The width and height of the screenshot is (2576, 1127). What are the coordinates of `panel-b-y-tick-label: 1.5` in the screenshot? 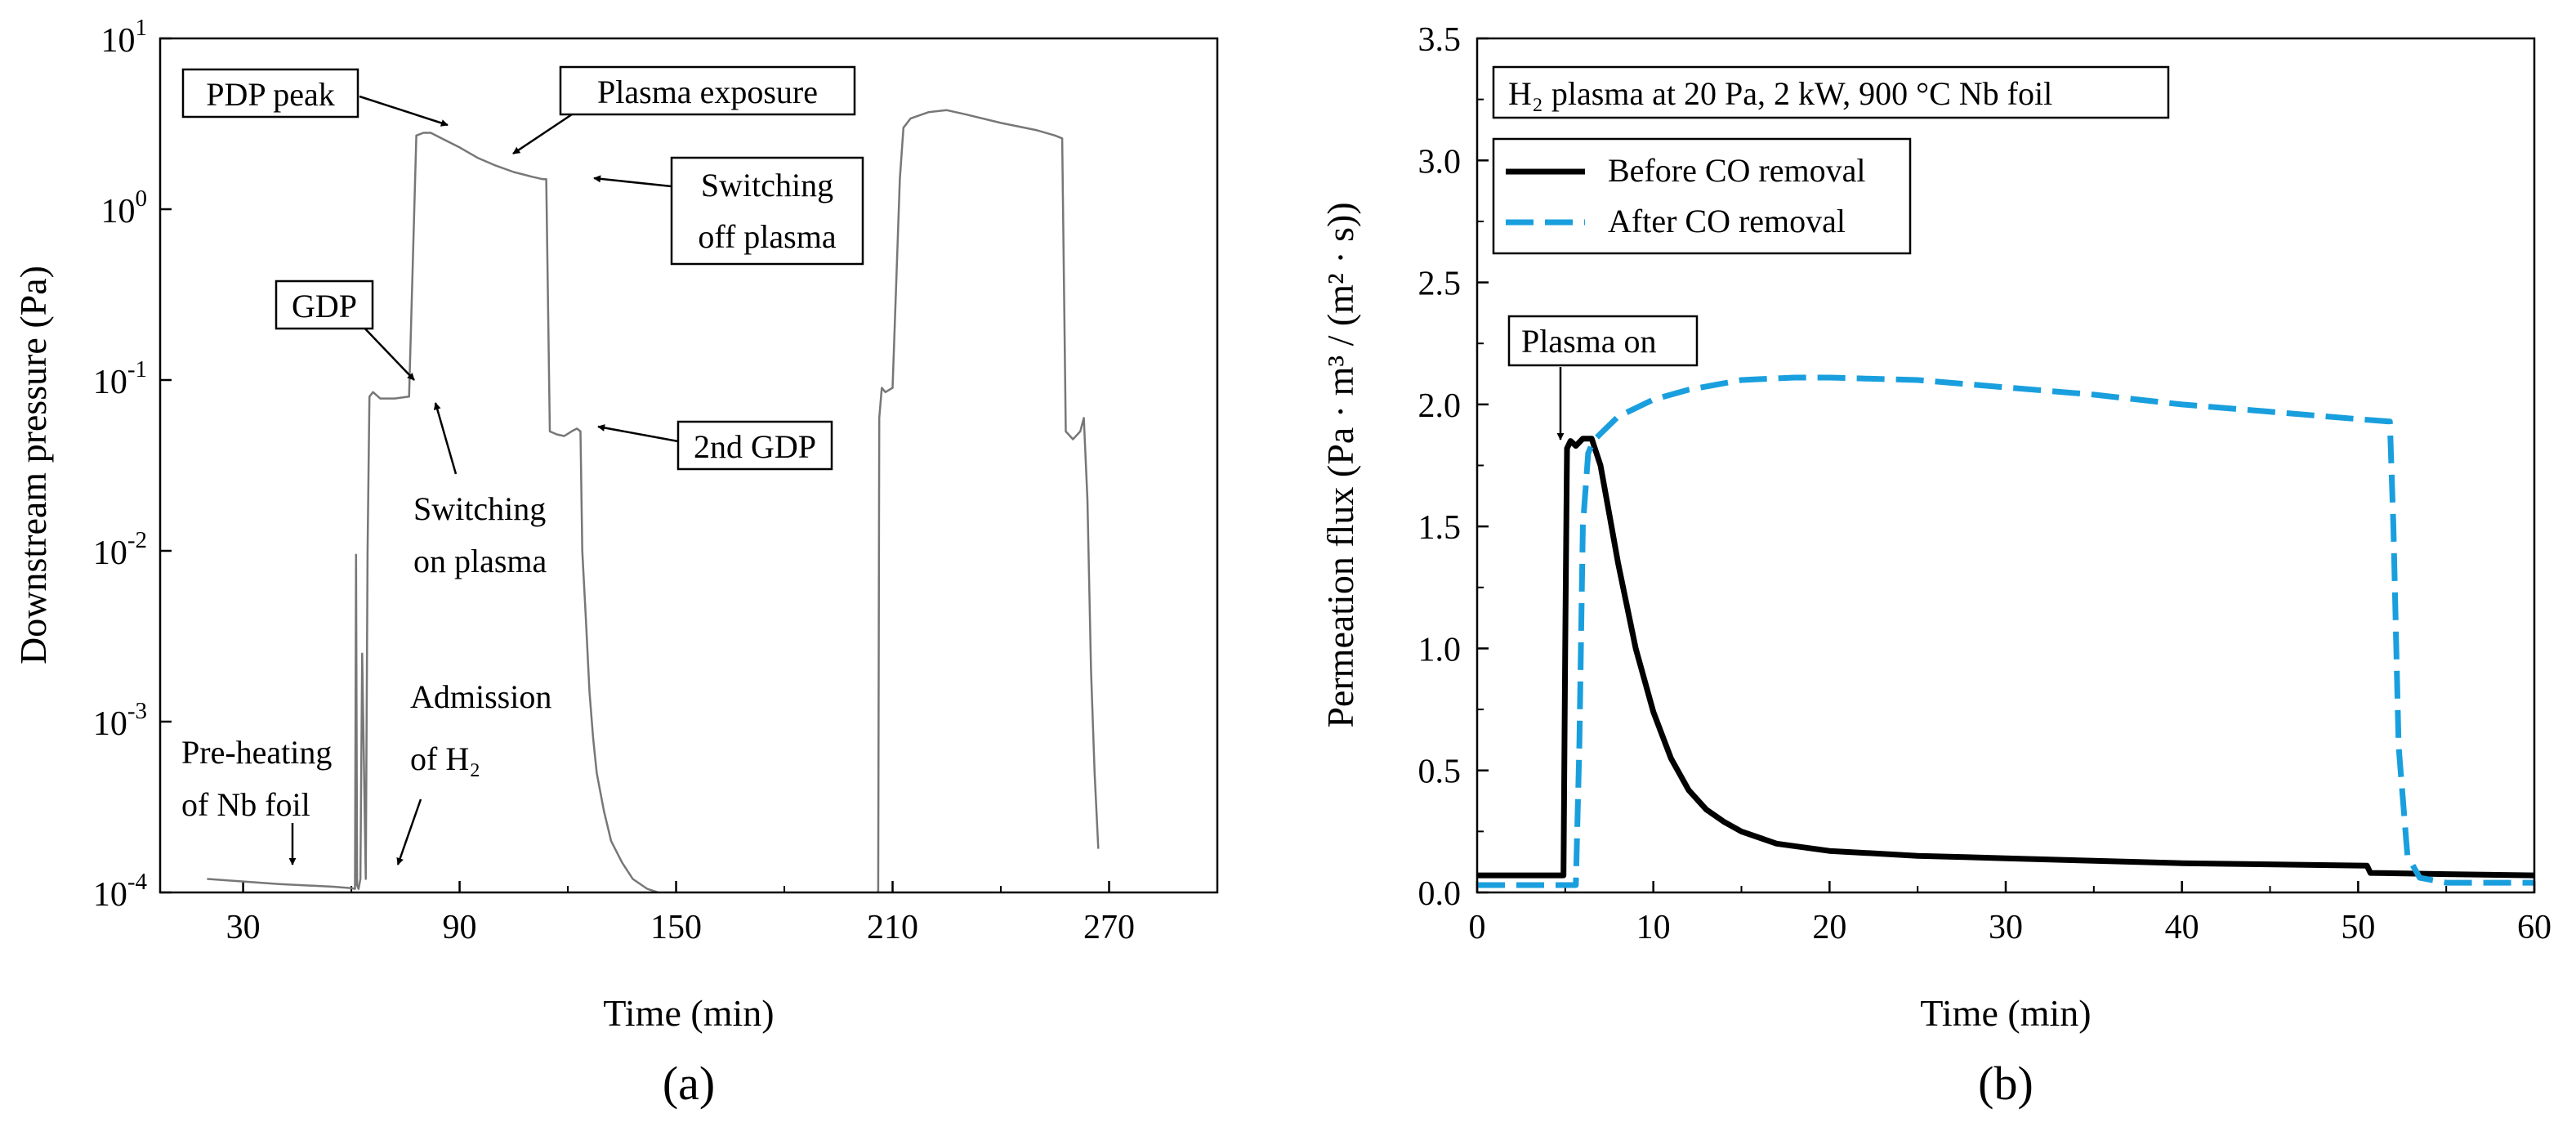 It's located at (1440, 528).